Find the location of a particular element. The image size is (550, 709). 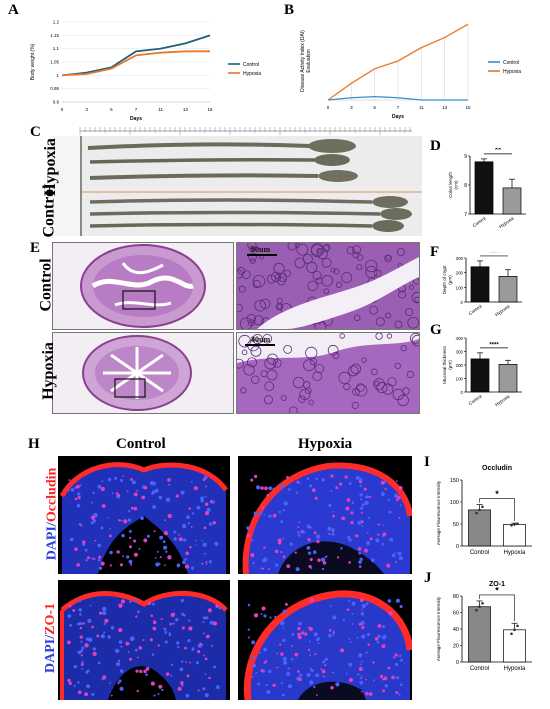

panel-label-f: F is located at coordinates (435, 252).